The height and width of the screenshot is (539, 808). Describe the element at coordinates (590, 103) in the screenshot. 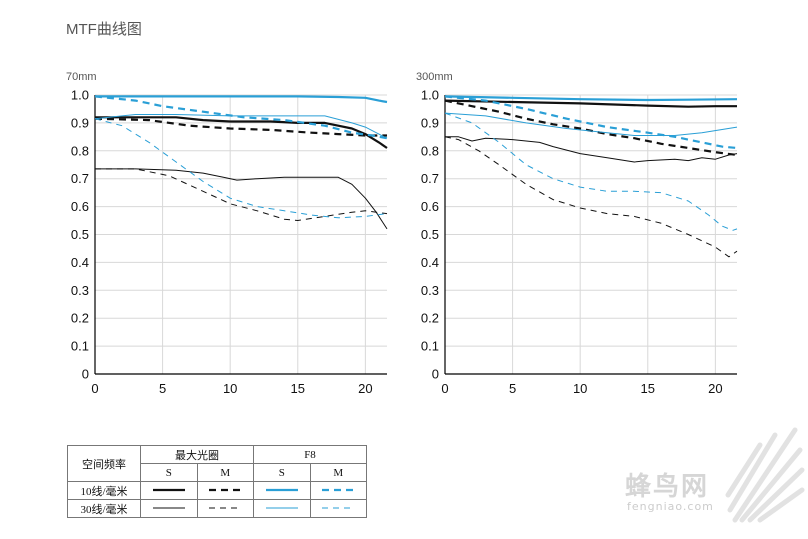

I see `series-line-300mm-10-wide-S` at that location.